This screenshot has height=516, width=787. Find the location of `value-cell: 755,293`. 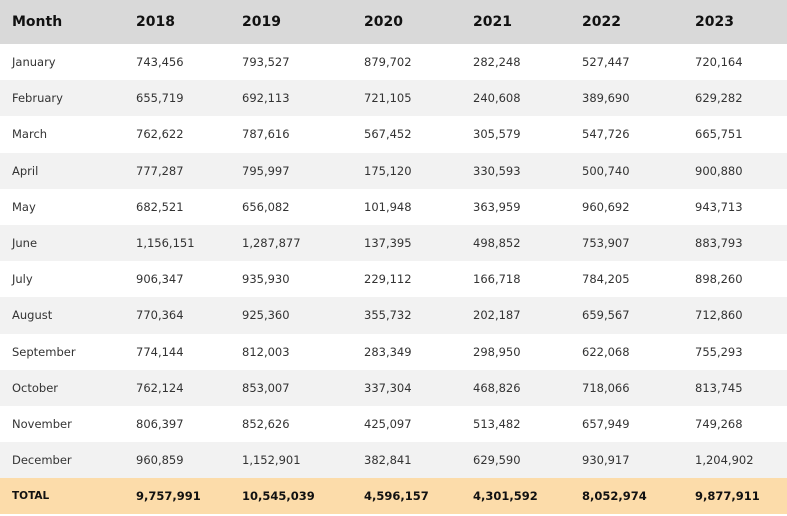

value-cell: 755,293 is located at coordinates (719, 351).